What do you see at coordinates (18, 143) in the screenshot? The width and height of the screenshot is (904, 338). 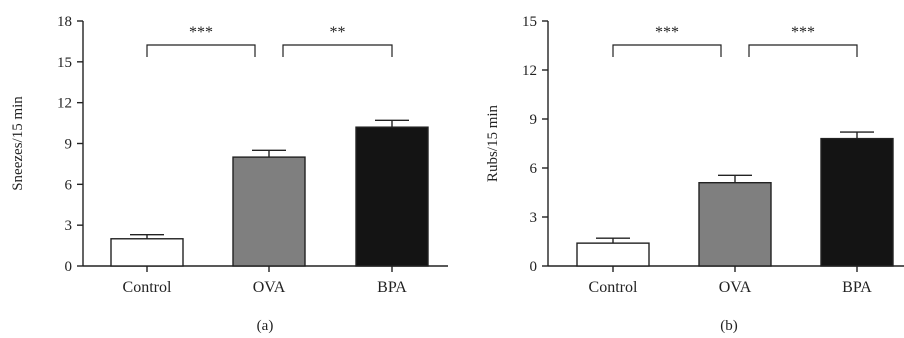 I see `y-axis-title: Sneezes/15 min` at bounding box center [18, 143].